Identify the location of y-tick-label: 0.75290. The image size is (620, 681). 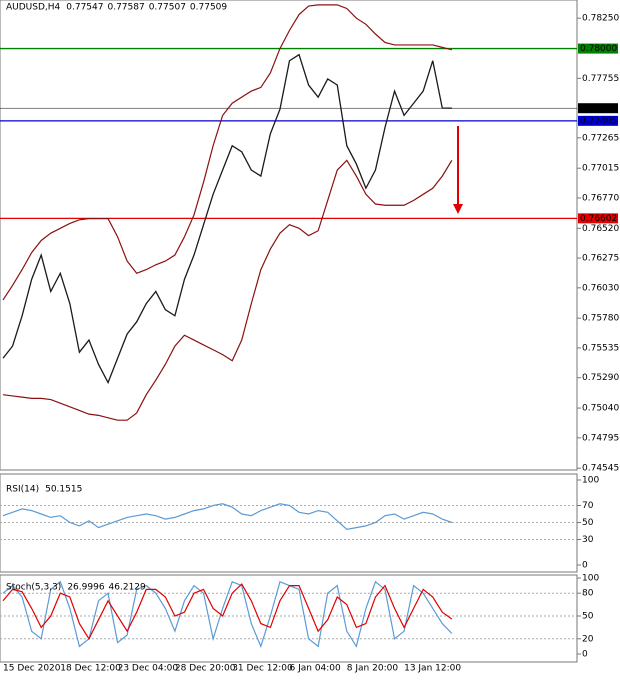
(600, 378).